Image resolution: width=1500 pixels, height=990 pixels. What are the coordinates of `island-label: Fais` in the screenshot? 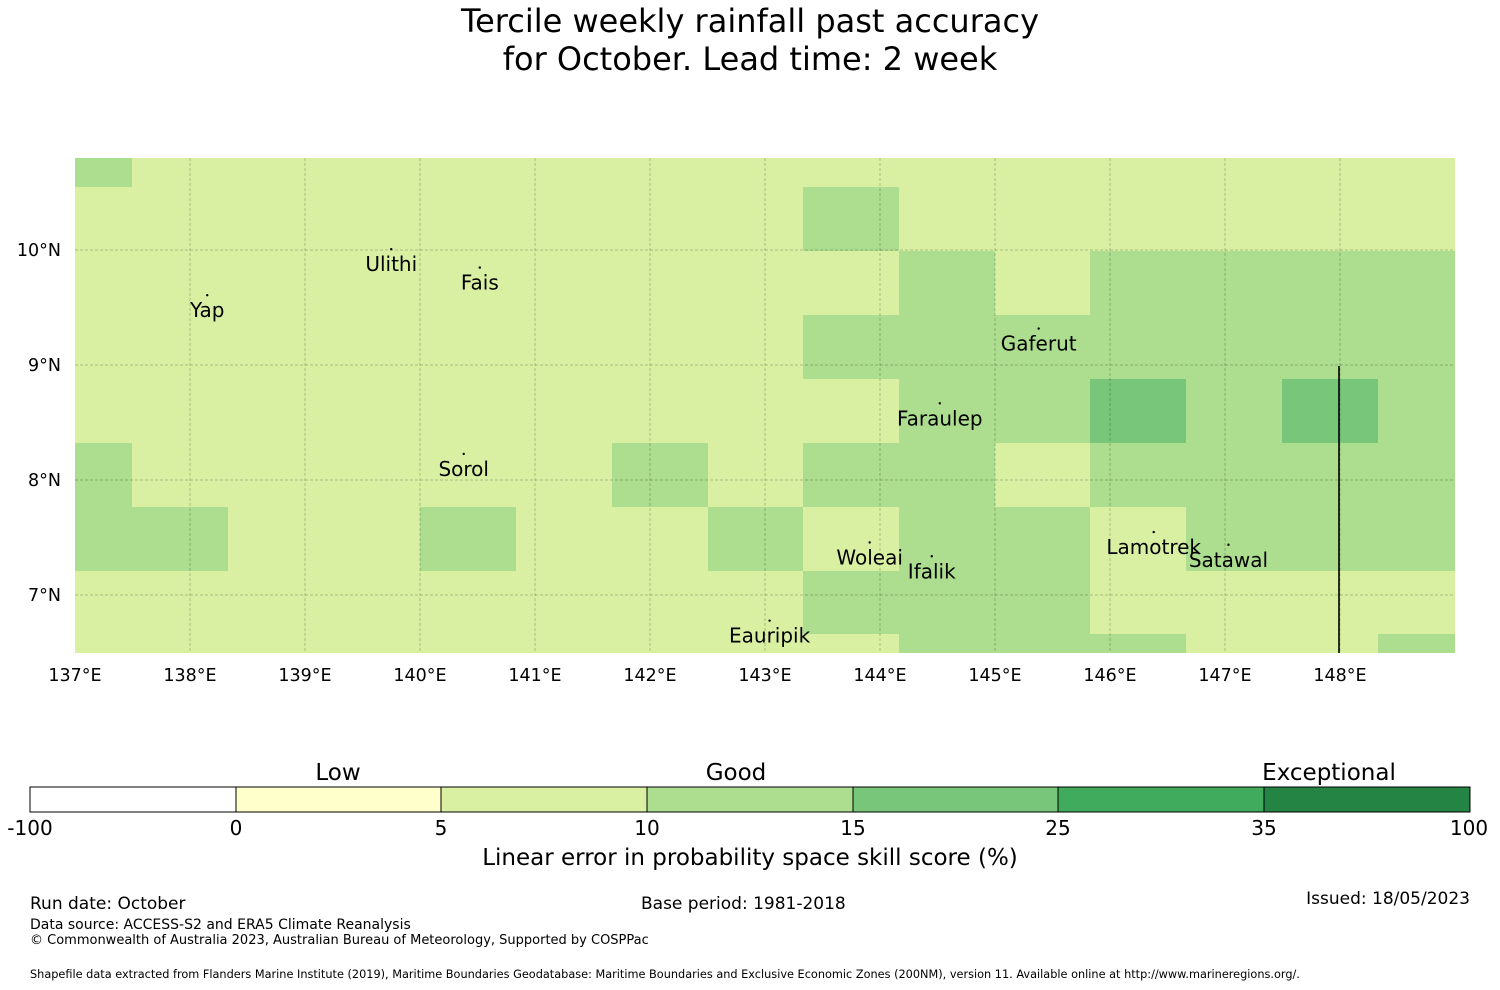 It's located at (480, 283).